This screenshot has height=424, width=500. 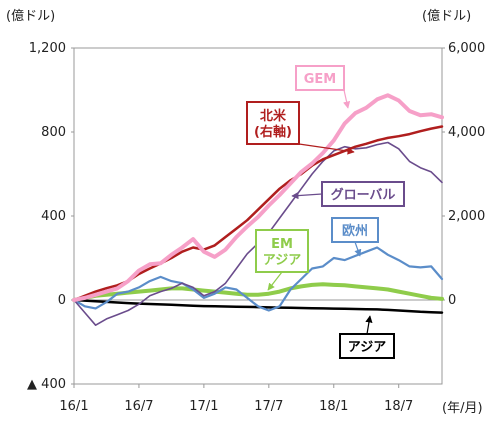 What do you see at coordinates (236, 399) in the screenshot?
I see `x-axis-ticks: 16/1 16/7 17/1 17/7 18/1 18/7` at bounding box center [236, 399].